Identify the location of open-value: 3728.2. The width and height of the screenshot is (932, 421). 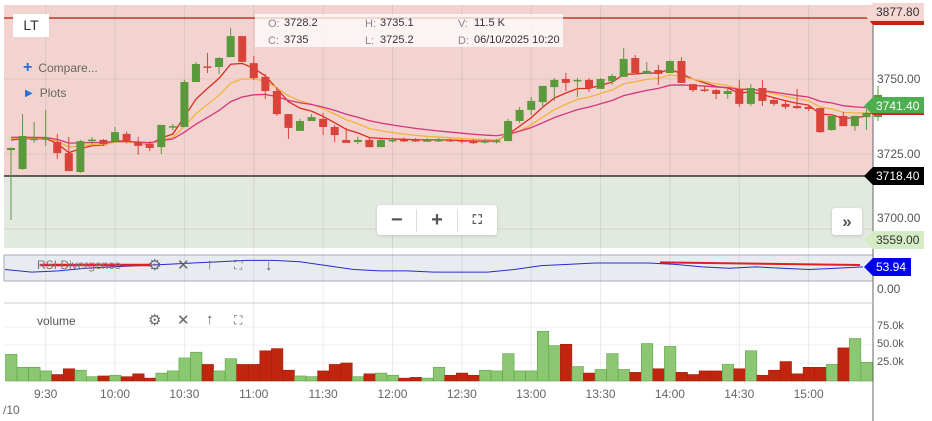
(301, 23).